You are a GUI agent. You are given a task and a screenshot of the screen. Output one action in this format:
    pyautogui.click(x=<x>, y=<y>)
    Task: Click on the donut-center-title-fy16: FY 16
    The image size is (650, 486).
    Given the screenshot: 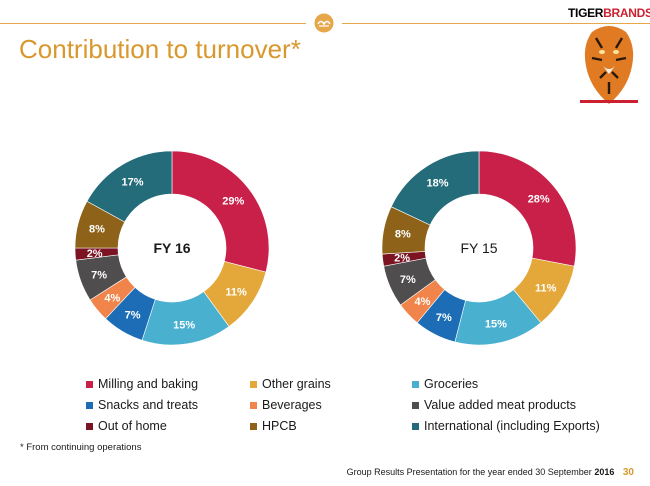 What is the action you would take?
    pyautogui.click(x=171, y=248)
    